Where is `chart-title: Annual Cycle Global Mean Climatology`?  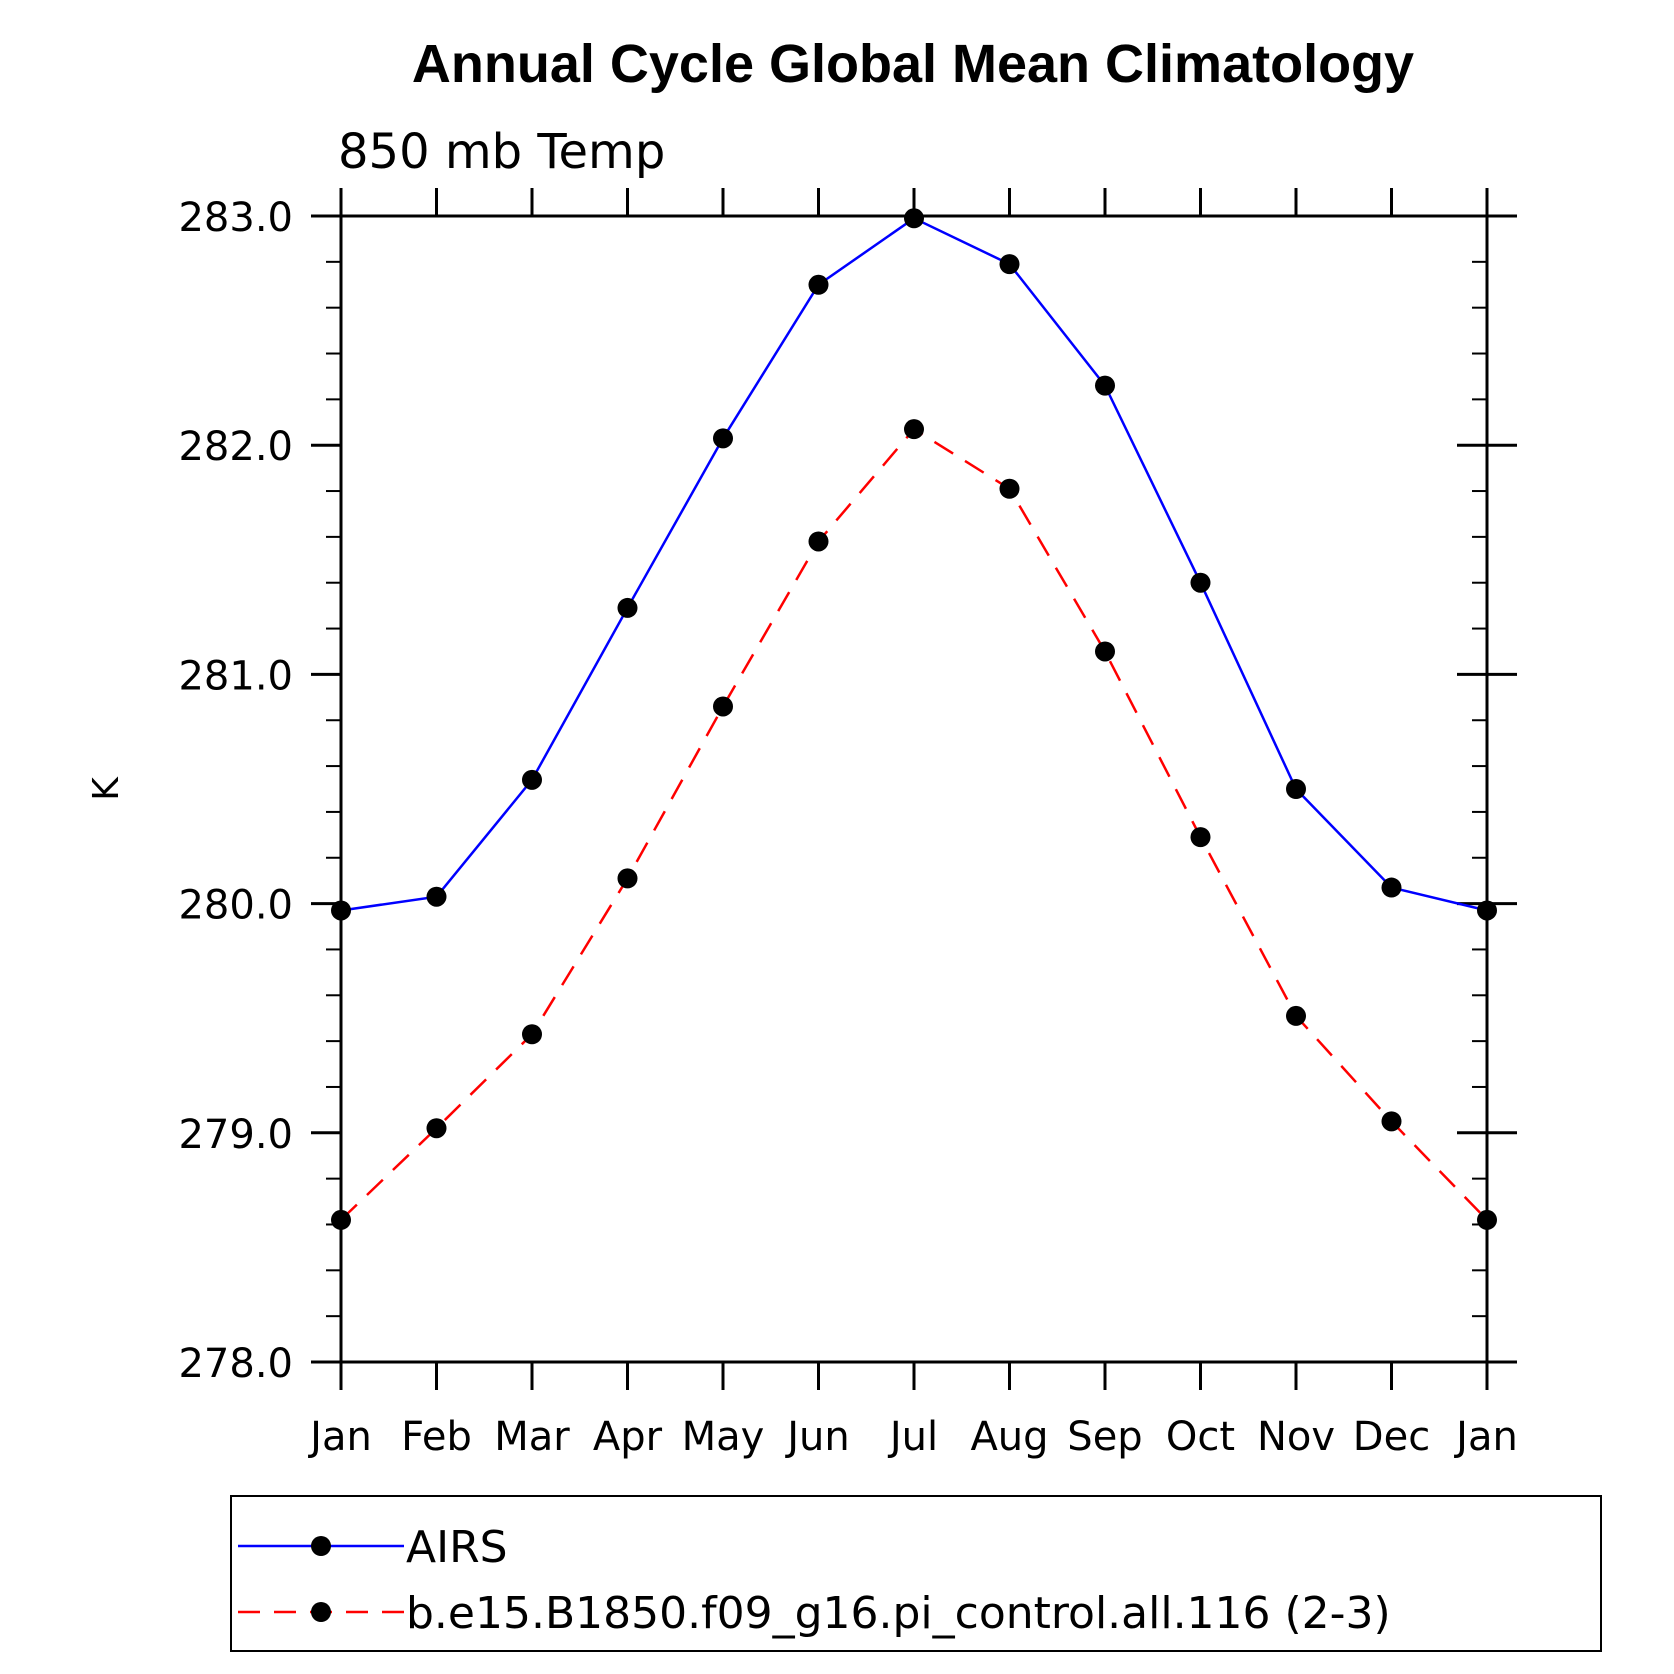 chart-title: Annual Cycle Global Mean Climatology is located at coordinates (913, 64).